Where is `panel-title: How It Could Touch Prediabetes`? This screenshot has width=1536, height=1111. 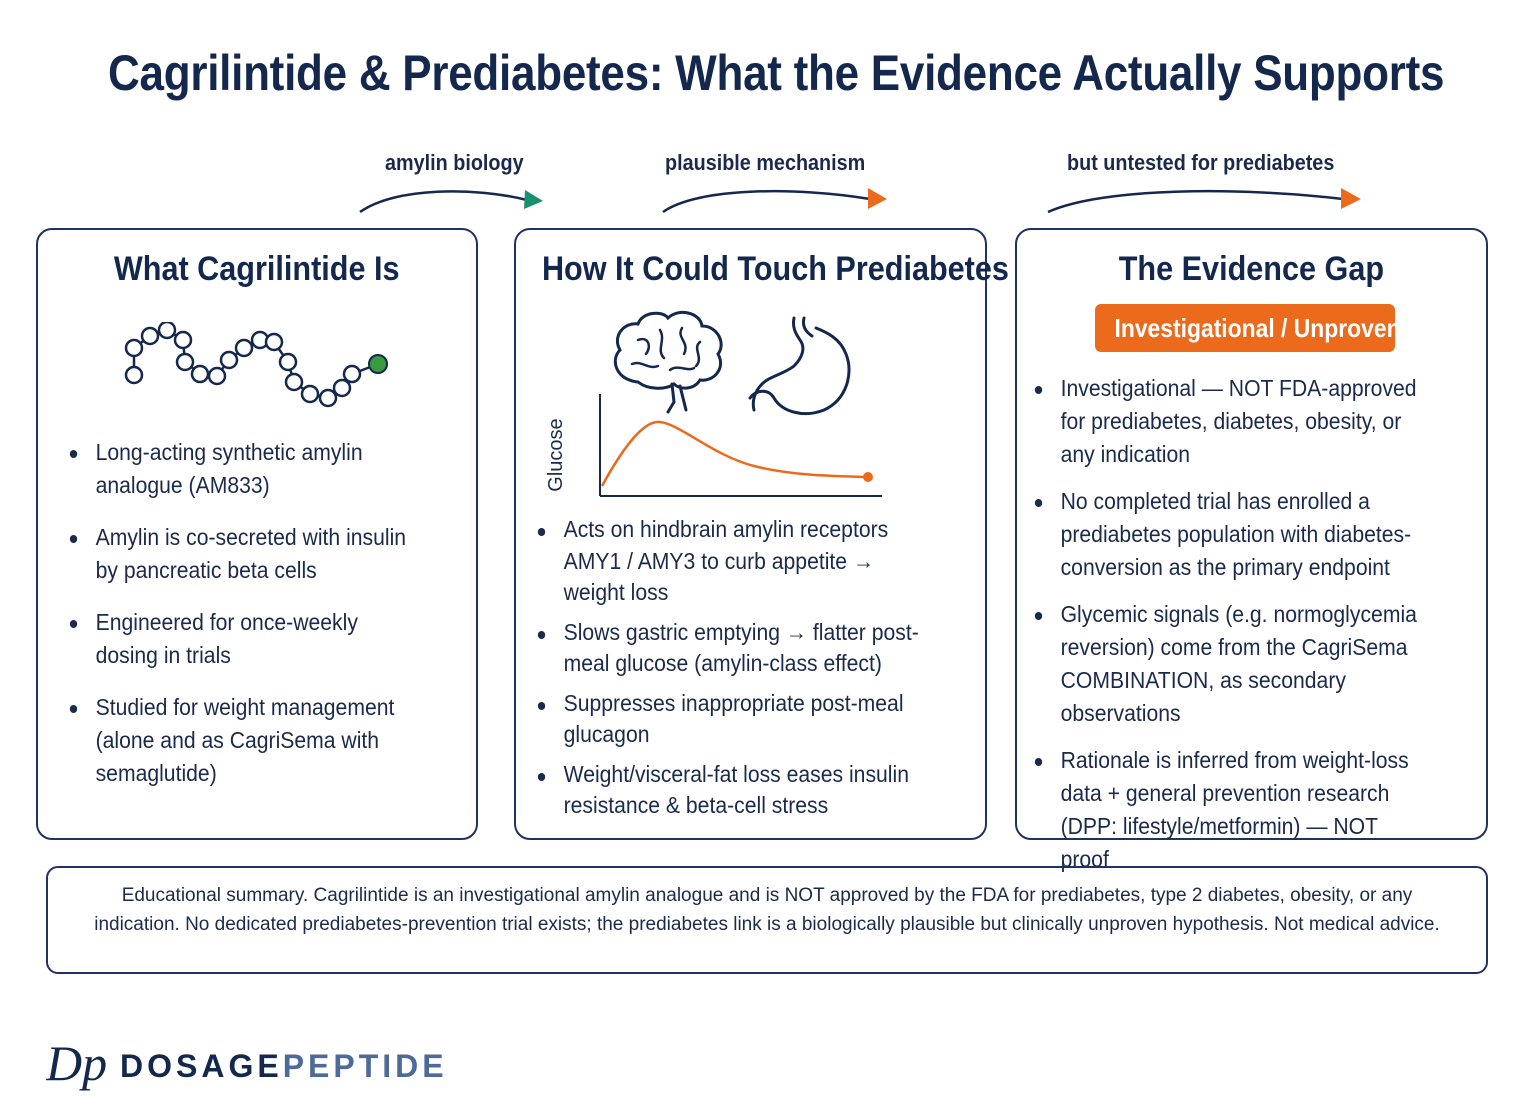
panel-title: How It Could Touch Prediabetes is located at coordinates (775, 269).